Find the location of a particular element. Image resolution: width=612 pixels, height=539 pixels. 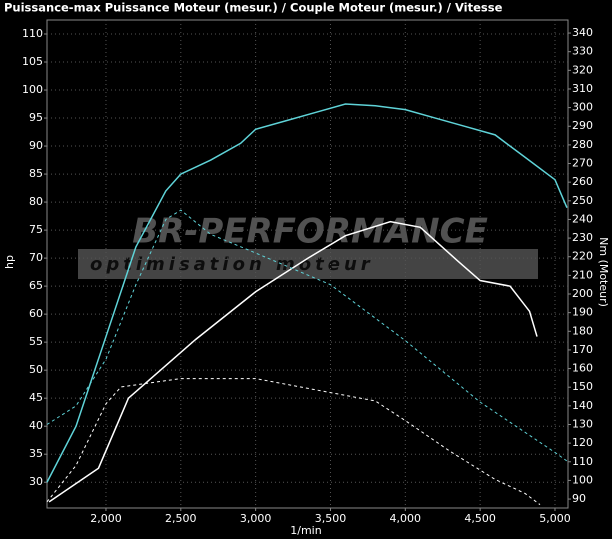

y2-tick-label: 170 is located at coordinates (582, 349).